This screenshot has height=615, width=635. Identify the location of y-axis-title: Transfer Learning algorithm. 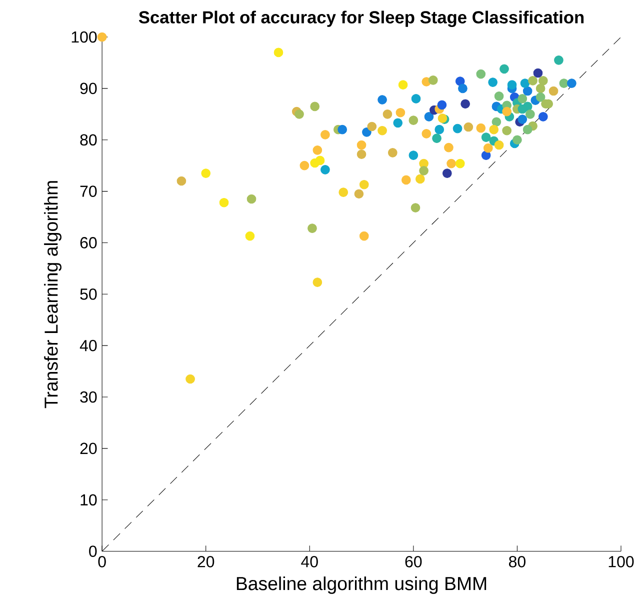
(53, 294).